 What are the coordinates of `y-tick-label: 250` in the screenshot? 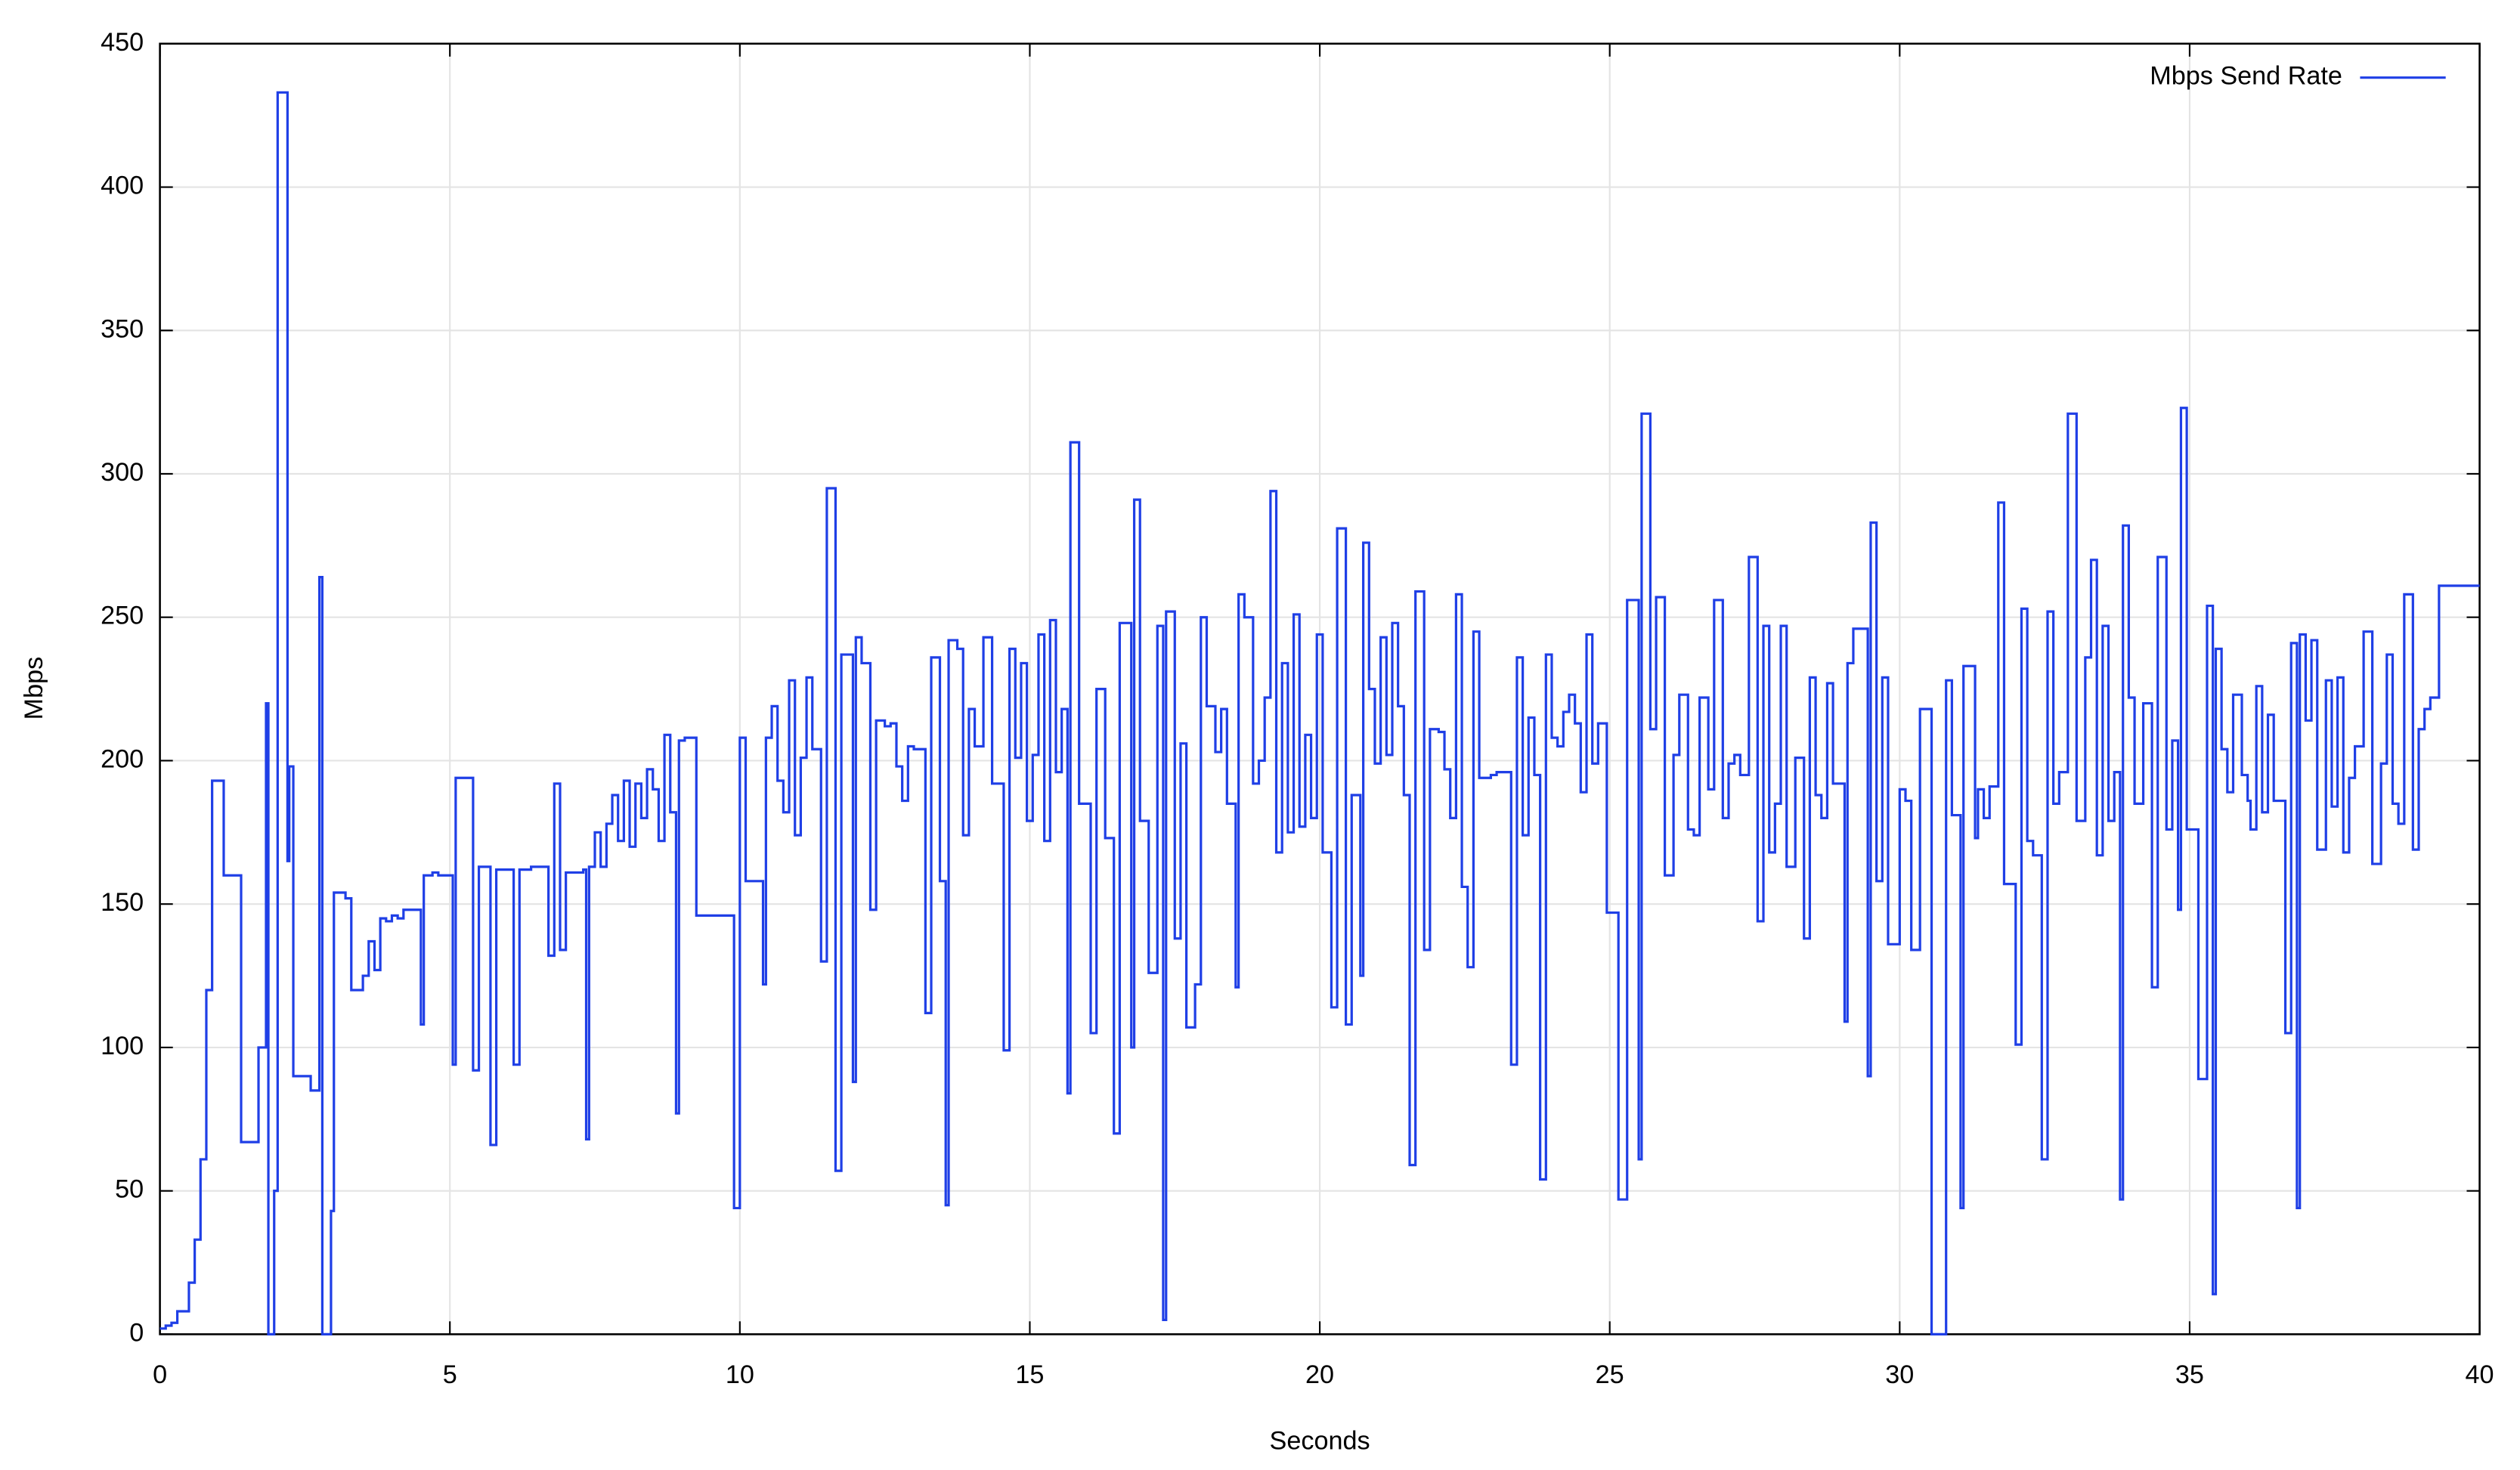 It's located at (122, 616).